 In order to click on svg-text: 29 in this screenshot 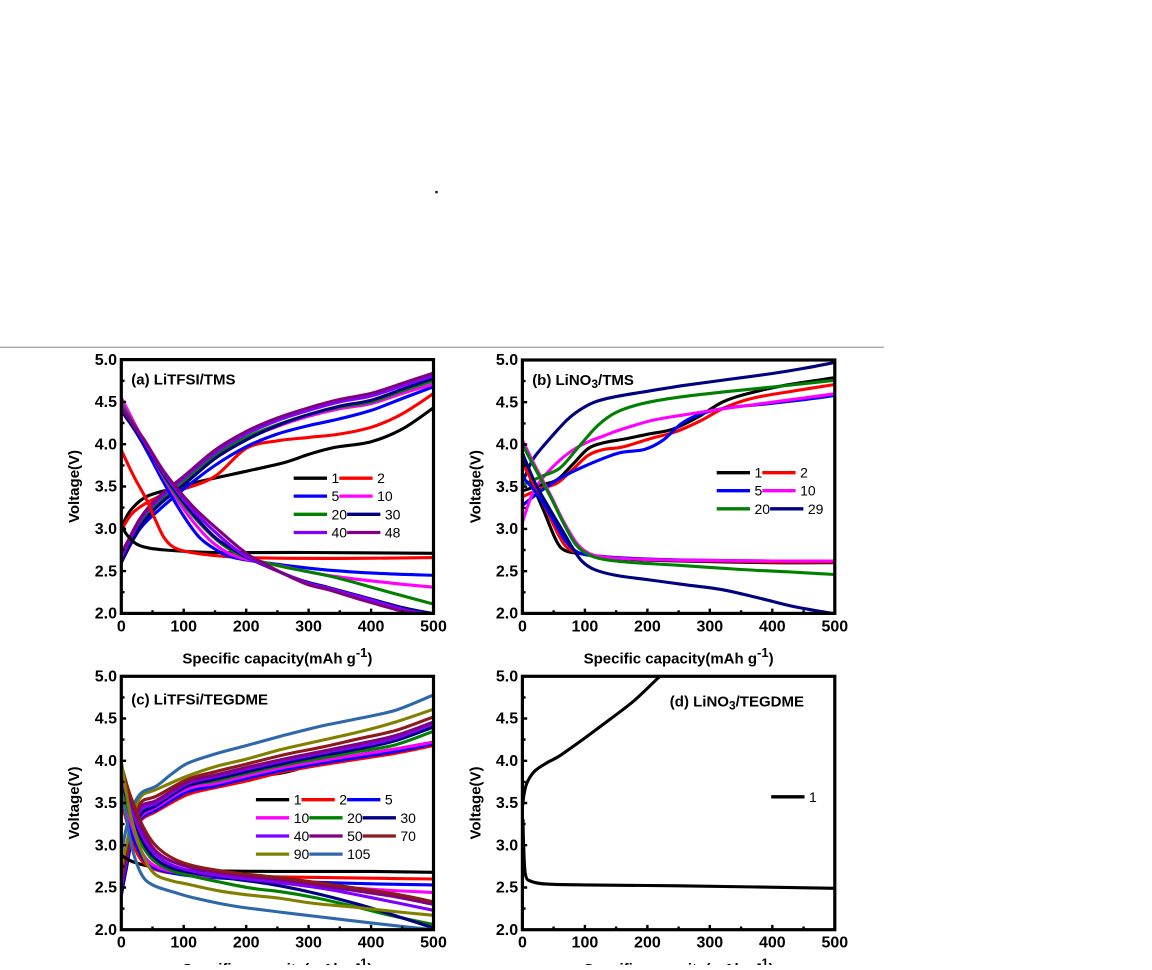, I will do `click(816, 509)`.